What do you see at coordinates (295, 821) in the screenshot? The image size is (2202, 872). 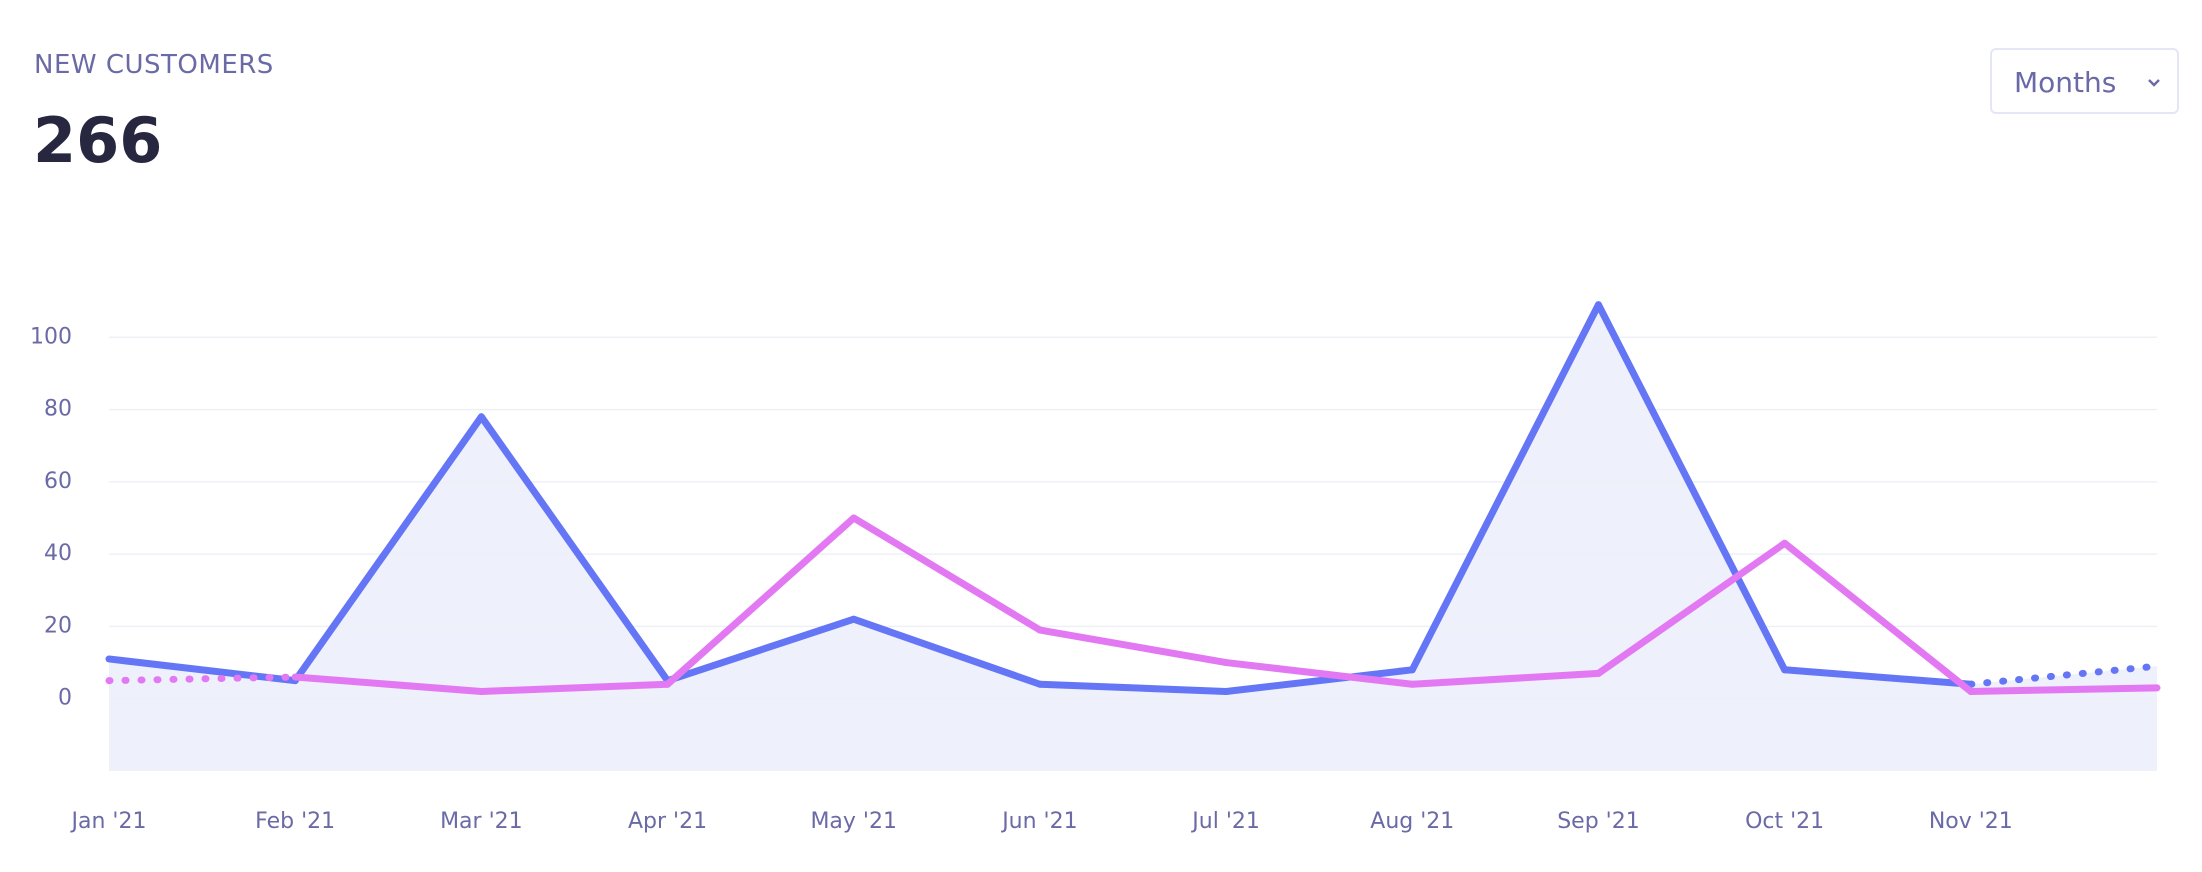 I see `x-tick-label: Feb '21` at bounding box center [295, 821].